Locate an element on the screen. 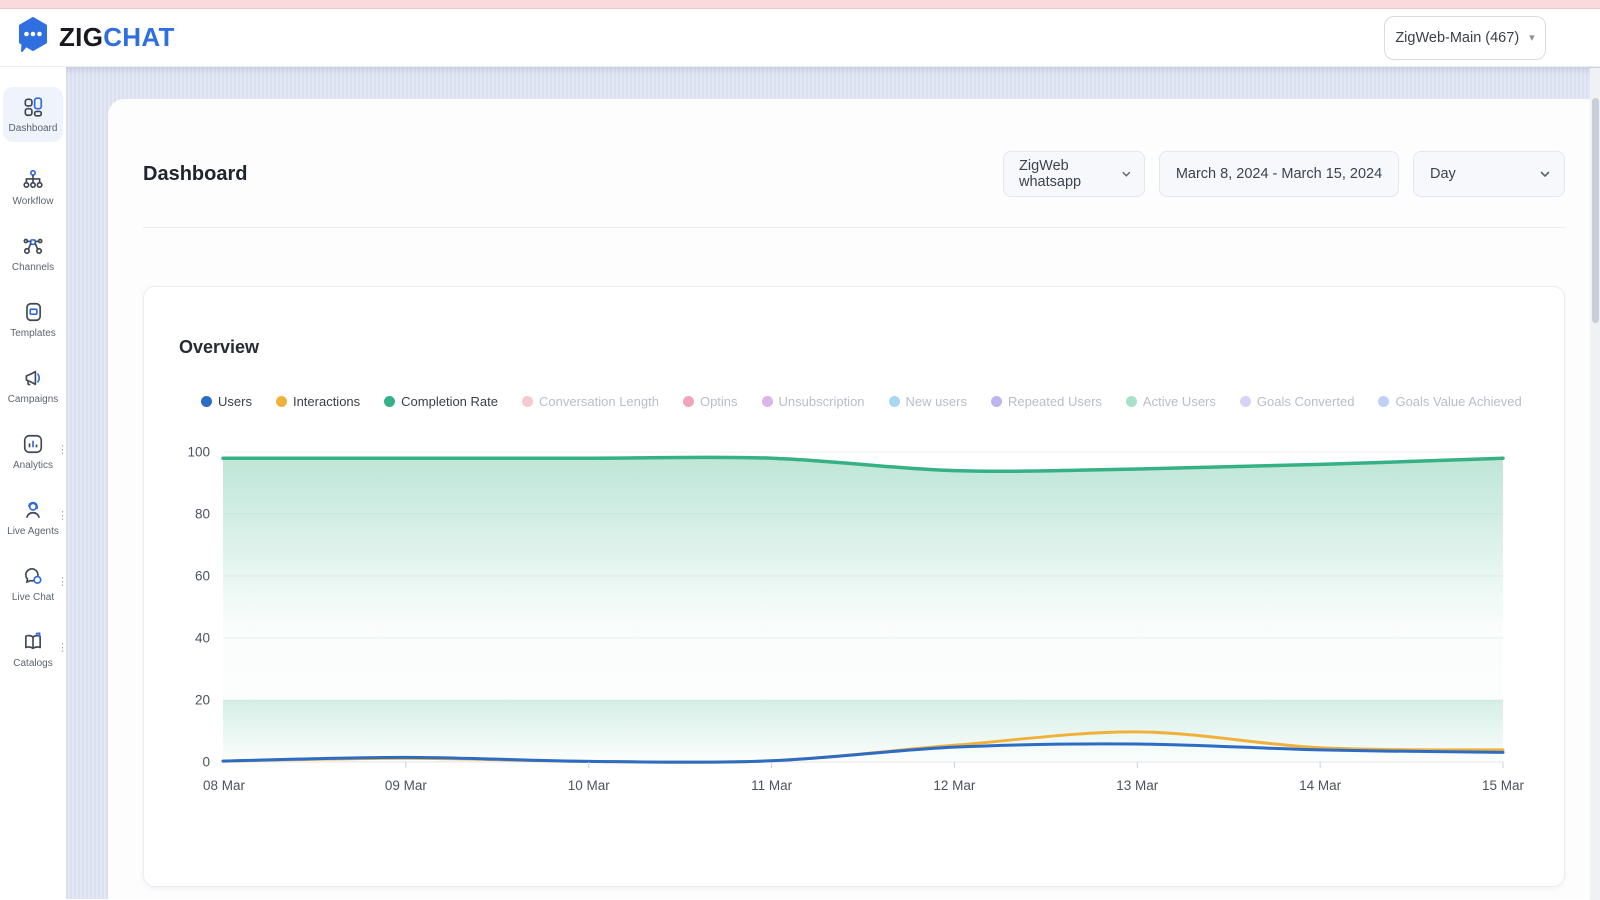 This screenshot has height=900, width=1600. granularity-select-value: Day is located at coordinates (1443, 174).